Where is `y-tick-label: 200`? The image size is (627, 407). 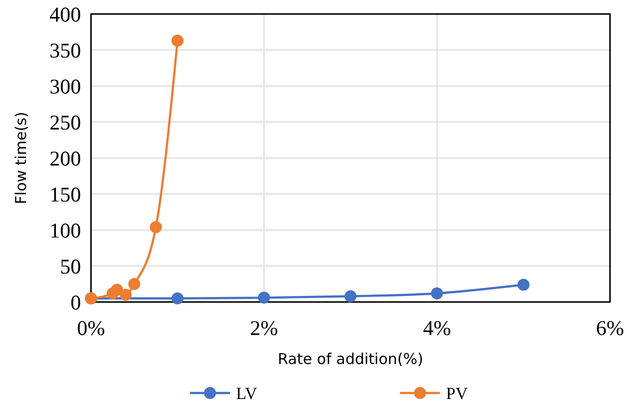 y-tick-label: 200 is located at coordinates (65, 158).